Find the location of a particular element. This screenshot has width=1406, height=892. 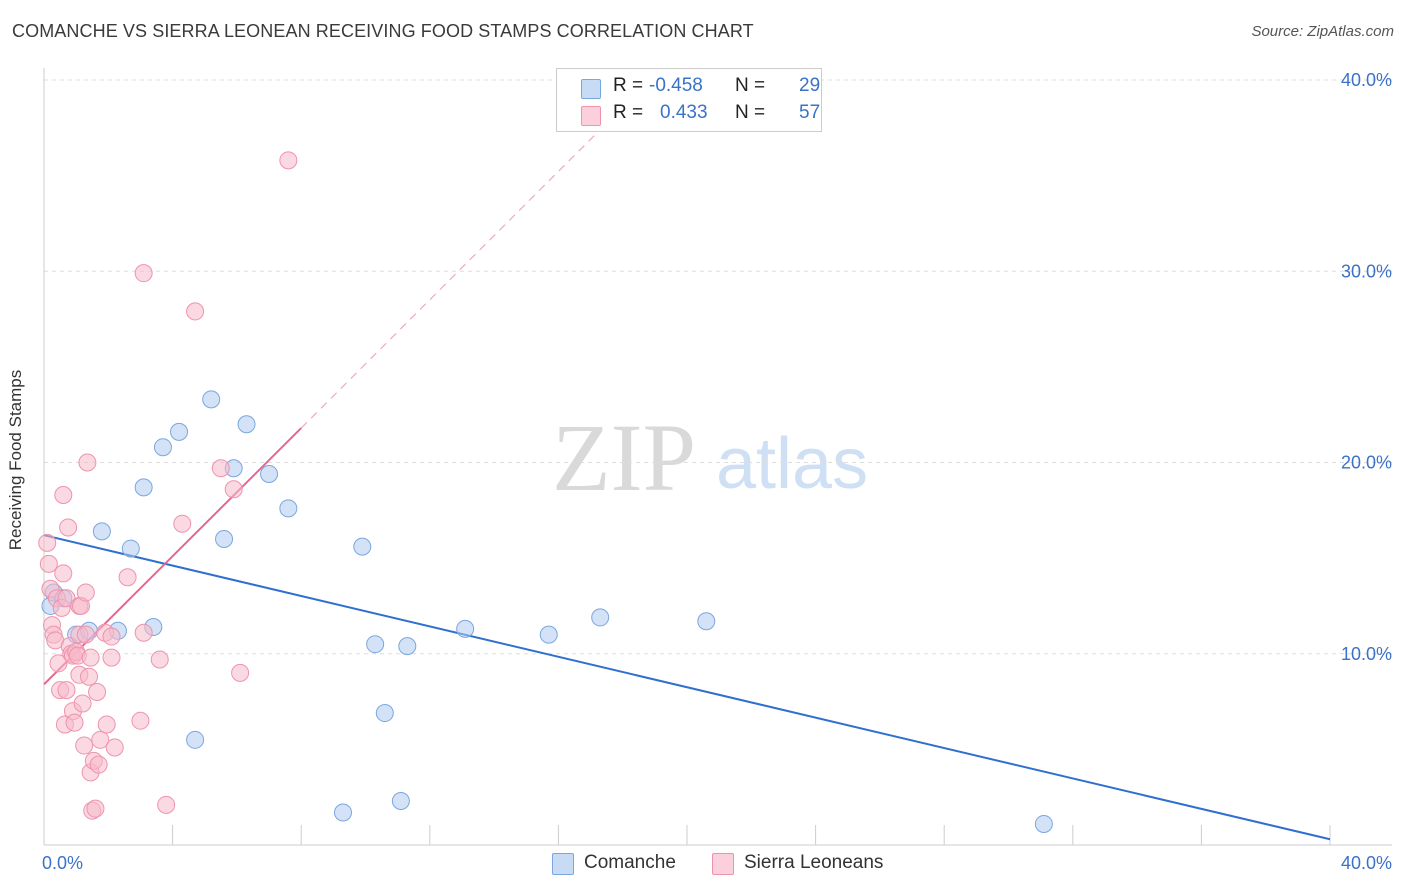

legend-n-value: 29 is located at coordinates (810, 85).